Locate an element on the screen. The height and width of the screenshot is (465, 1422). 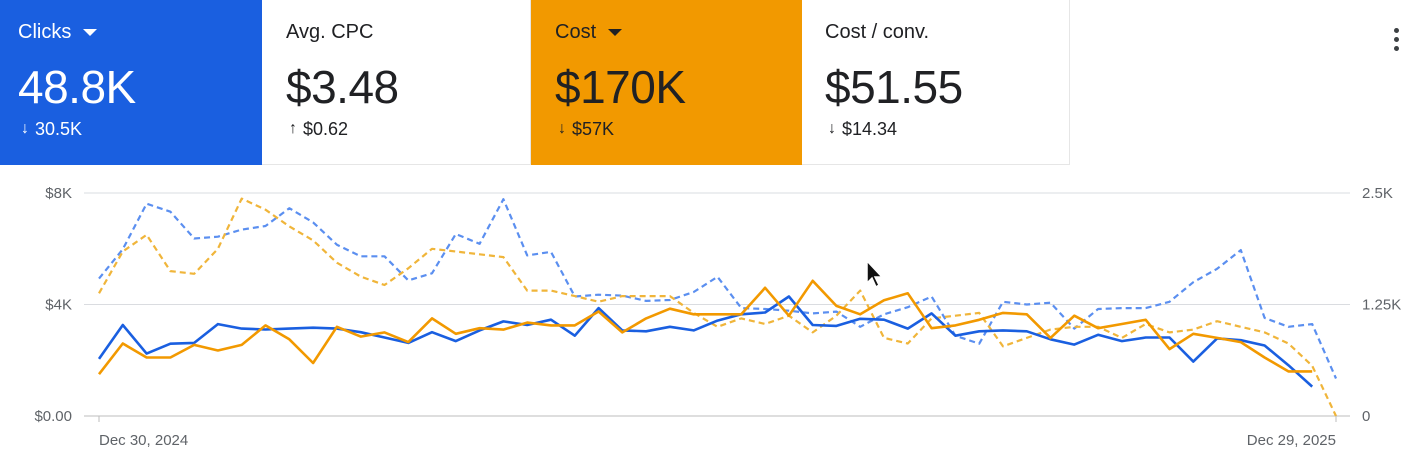
metric-label-text: Cost / conv. is located at coordinates (877, 32).